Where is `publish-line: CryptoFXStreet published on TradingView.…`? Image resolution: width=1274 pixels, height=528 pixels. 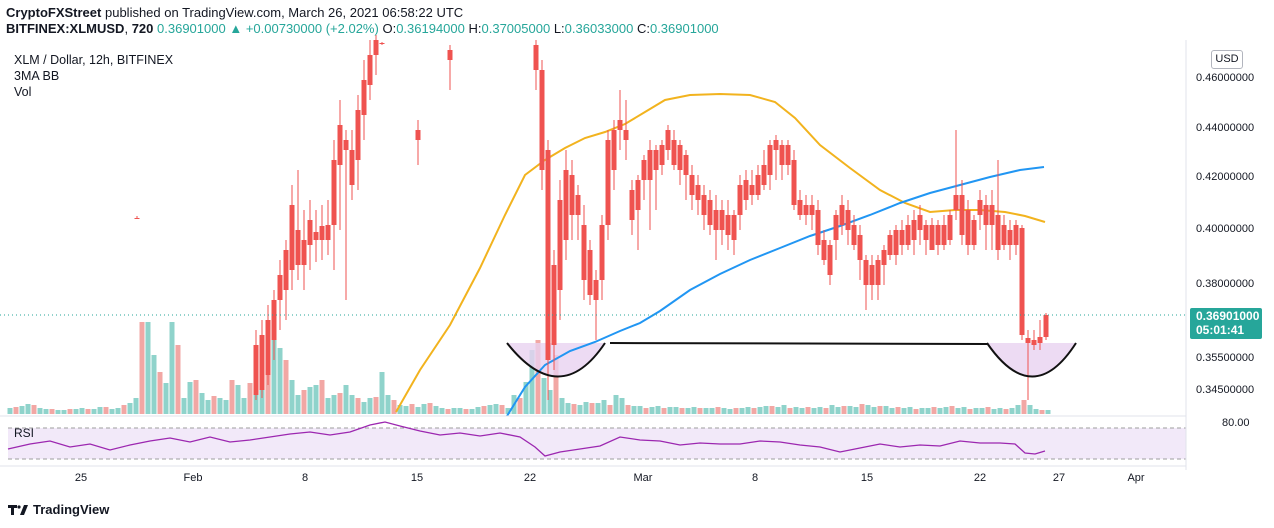
publish-line: CryptoFXStreet published on TradingView.… is located at coordinates (234, 12).